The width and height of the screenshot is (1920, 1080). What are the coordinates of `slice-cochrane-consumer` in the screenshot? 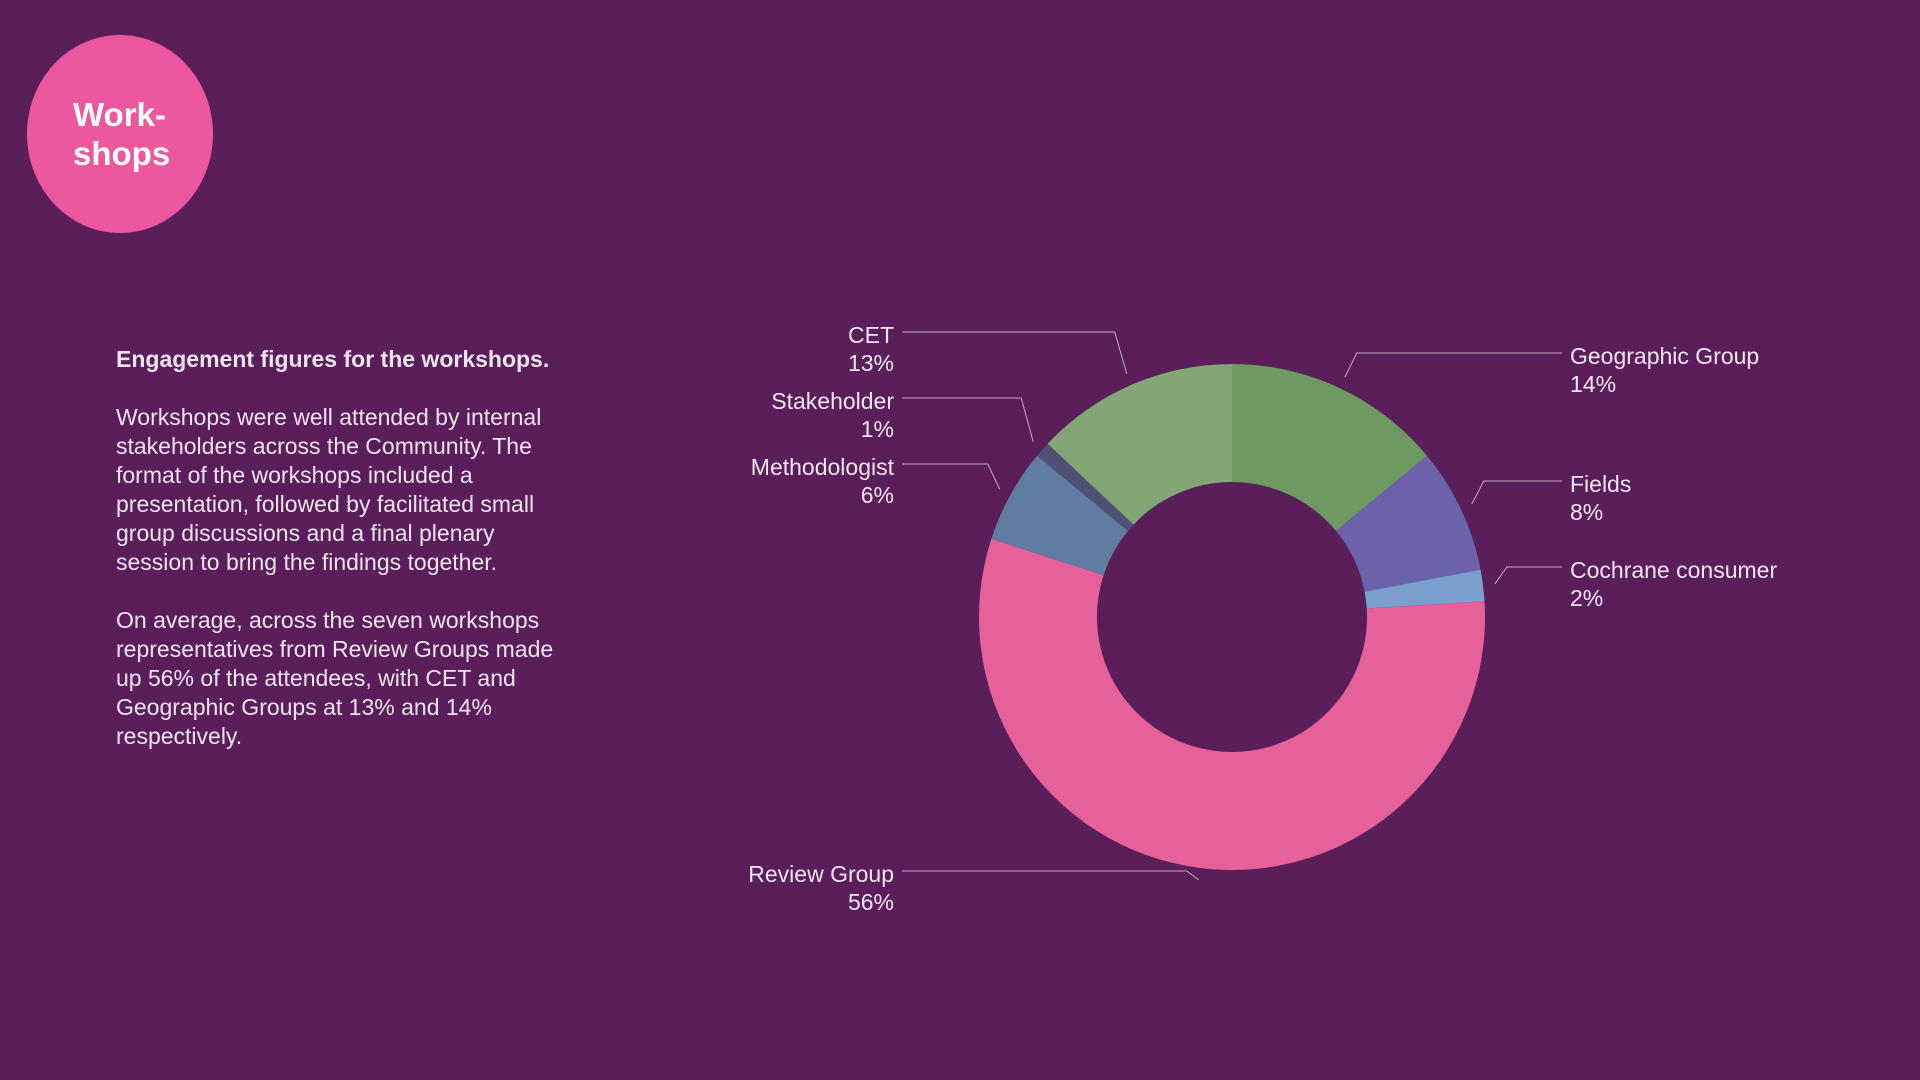 It's located at (1424, 589).